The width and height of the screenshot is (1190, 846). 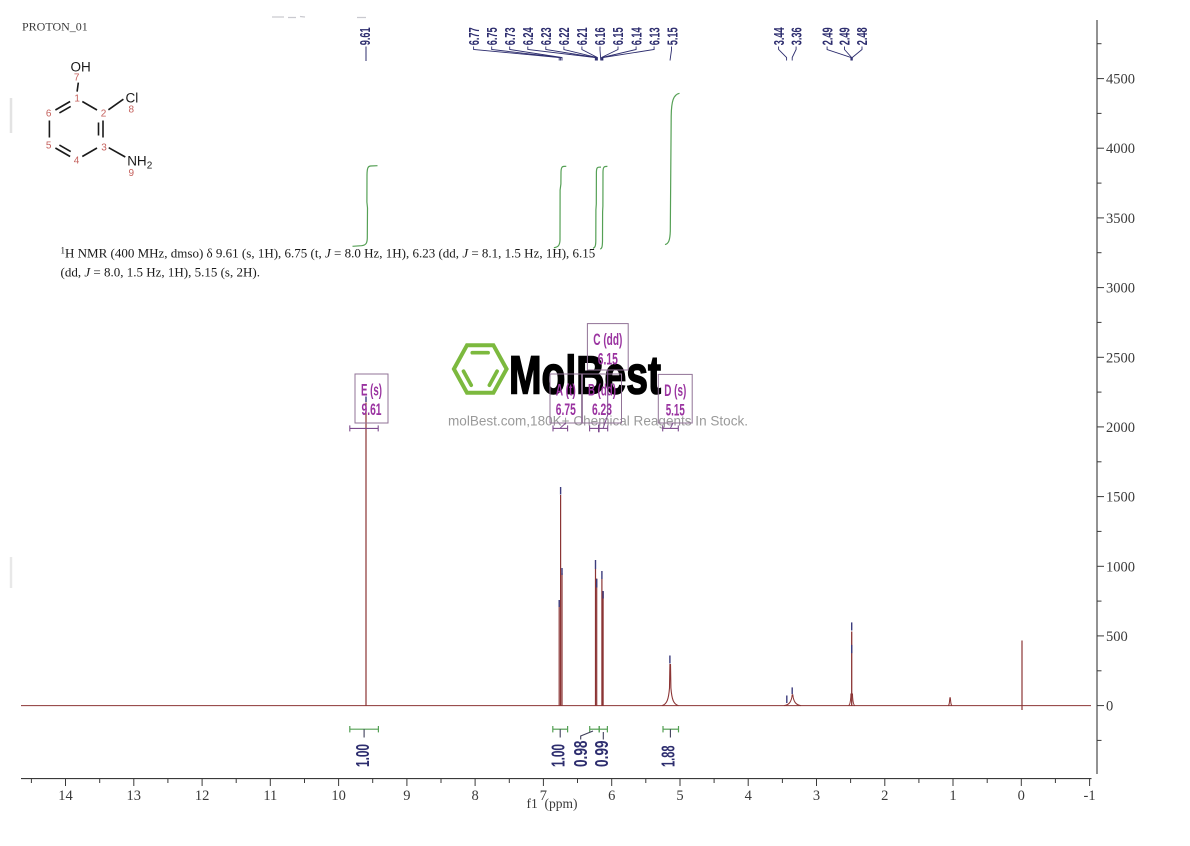 What do you see at coordinates (134, 796) in the screenshot?
I see `svg-text: 13` at bounding box center [134, 796].